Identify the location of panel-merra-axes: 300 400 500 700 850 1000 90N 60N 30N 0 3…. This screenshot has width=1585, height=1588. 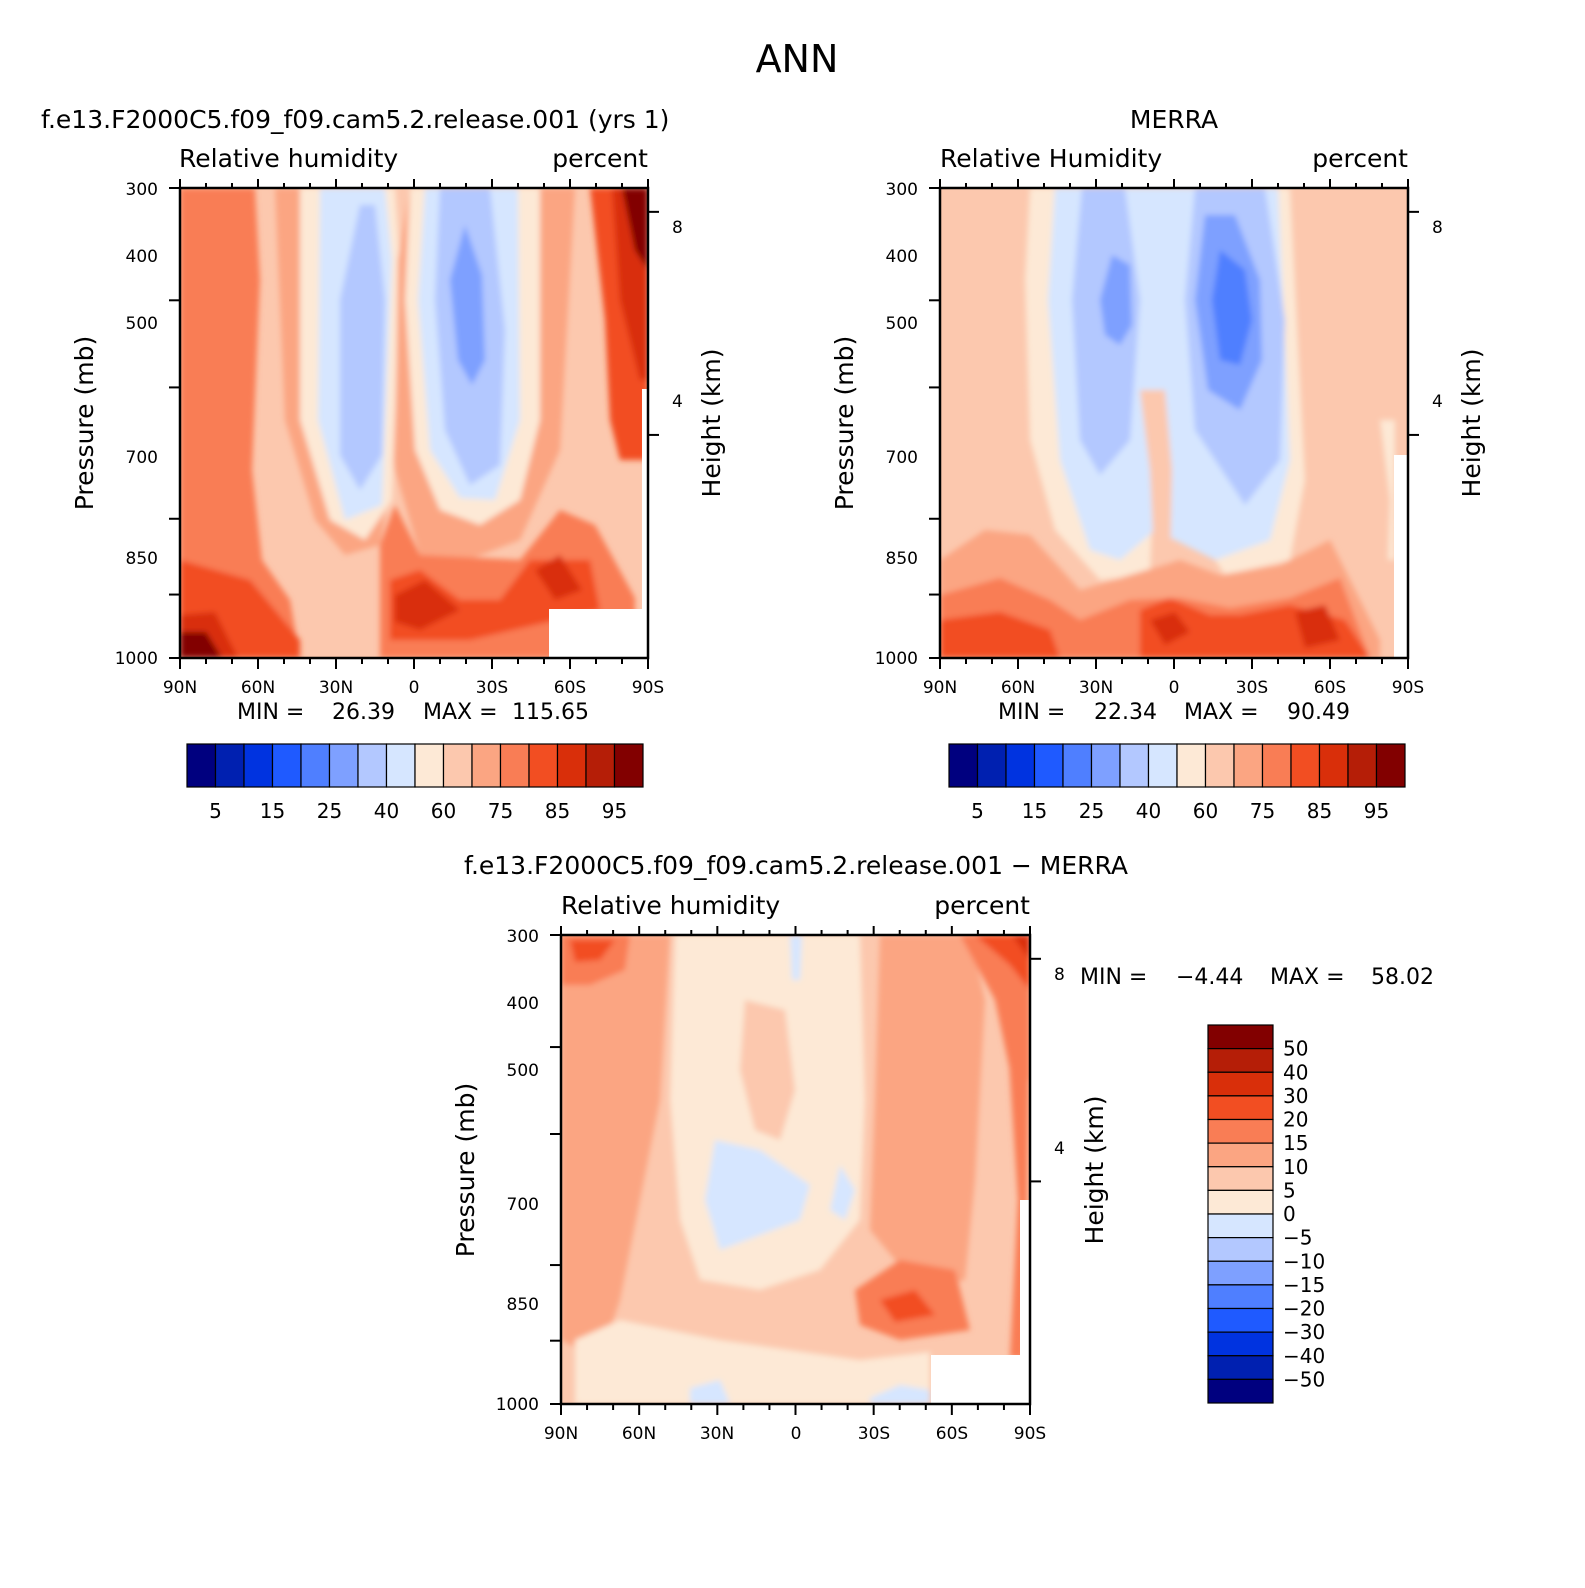
(1158, 438).